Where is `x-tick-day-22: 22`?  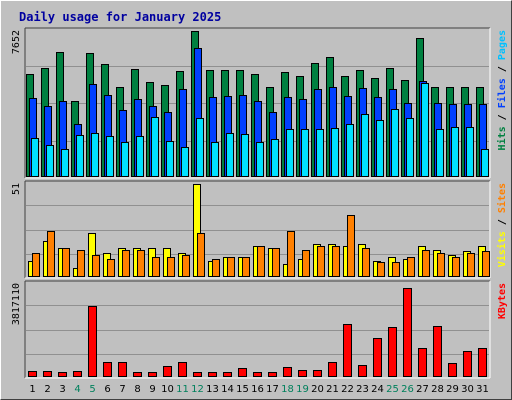 x-tick-day-22: 22 is located at coordinates (347, 389).